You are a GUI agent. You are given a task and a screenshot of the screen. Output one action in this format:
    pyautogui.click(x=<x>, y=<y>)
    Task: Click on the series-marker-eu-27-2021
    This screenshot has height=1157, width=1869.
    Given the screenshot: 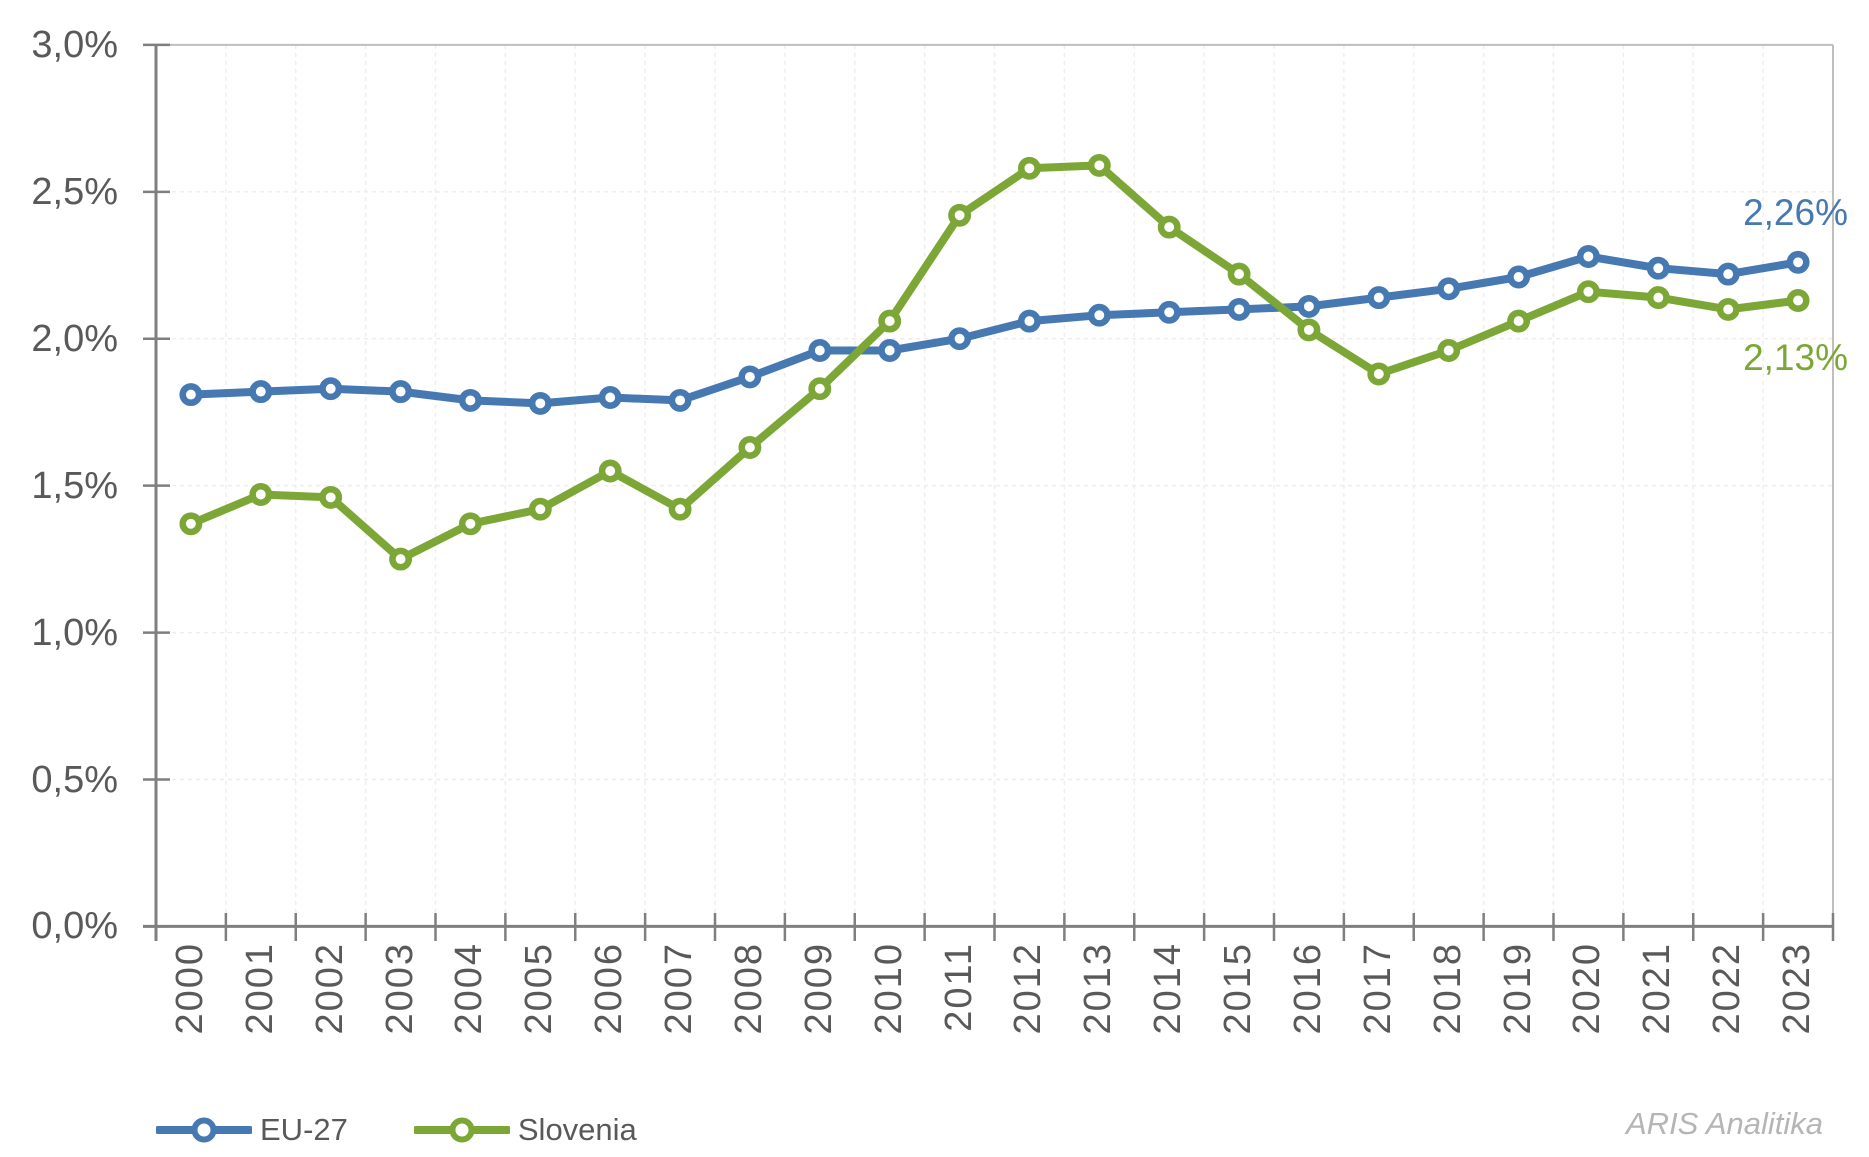 What is the action you would take?
    pyautogui.click(x=1658, y=268)
    